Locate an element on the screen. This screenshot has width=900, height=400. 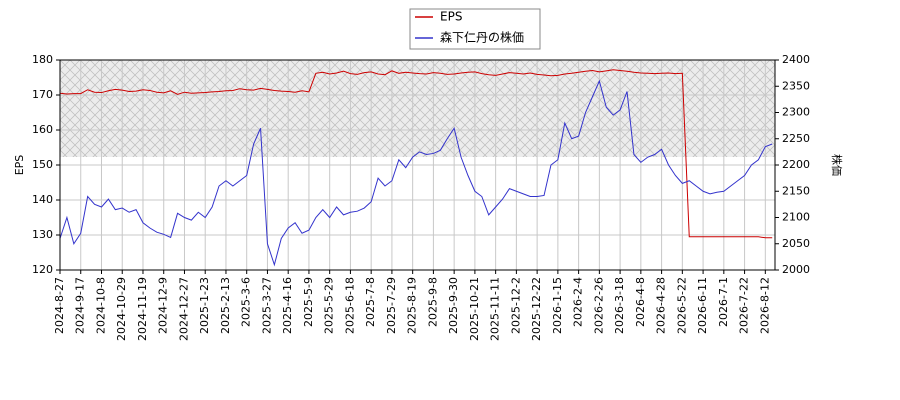
x-tick-label: 2024-10-29 is located at coordinates (121, 309).